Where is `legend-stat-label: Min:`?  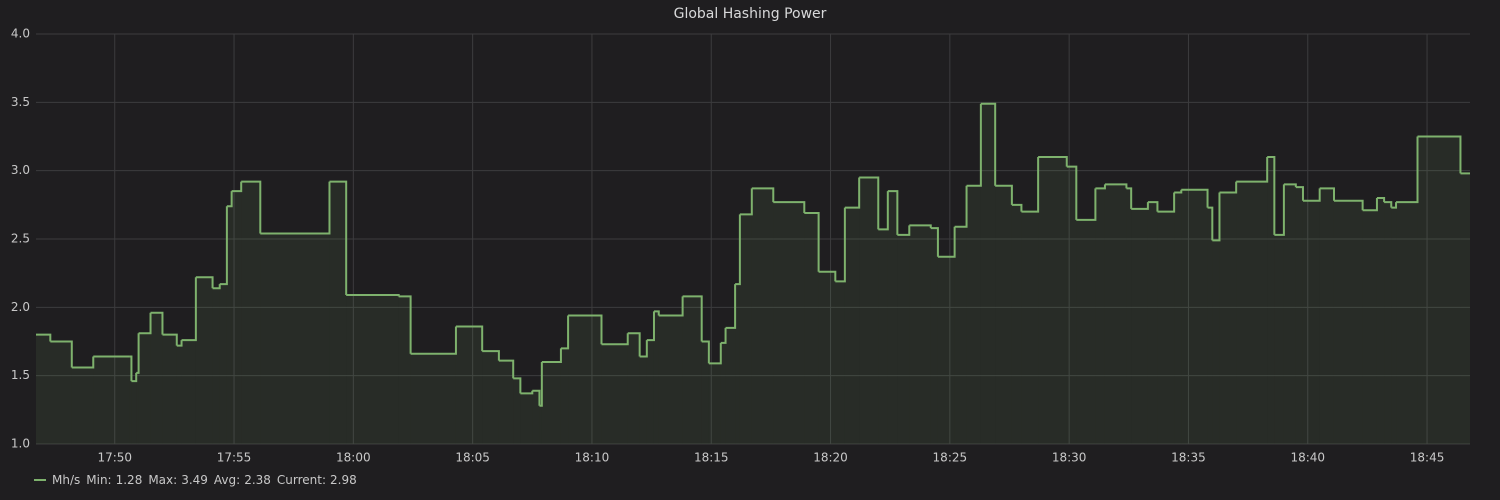 legend-stat-label: Min: is located at coordinates (99, 480).